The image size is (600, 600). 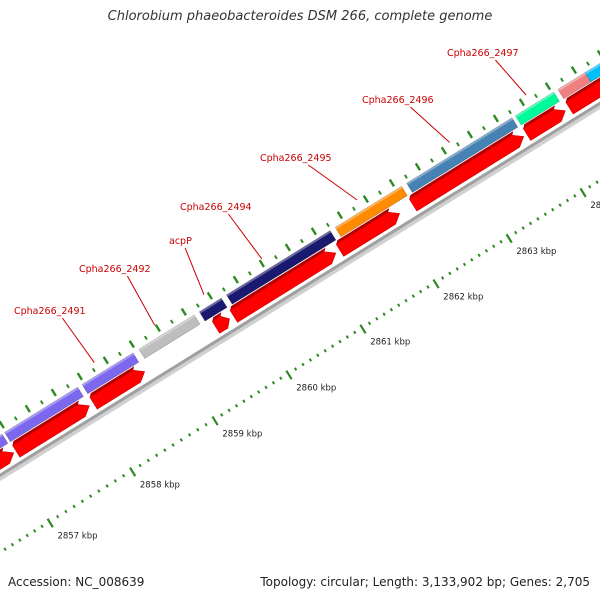 I want to click on accession-label: Accession: NC_008639, so click(x=76, y=582).